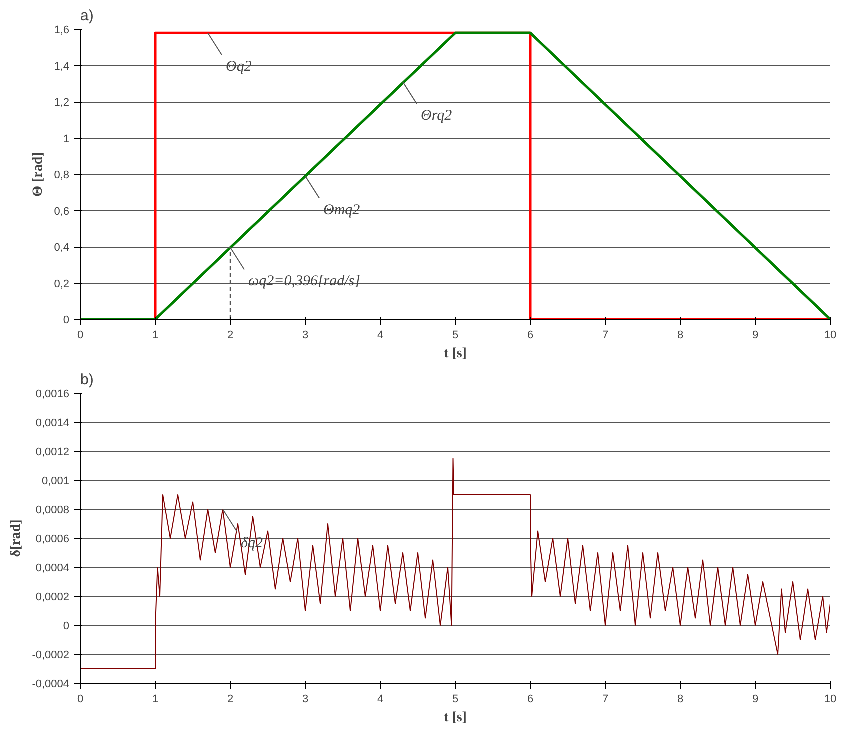 Image resolution: width=866 pixels, height=738 pixels. Describe the element at coordinates (16, 539) in the screenshot. I see `y-axis-title: δ[rad]` at that location.